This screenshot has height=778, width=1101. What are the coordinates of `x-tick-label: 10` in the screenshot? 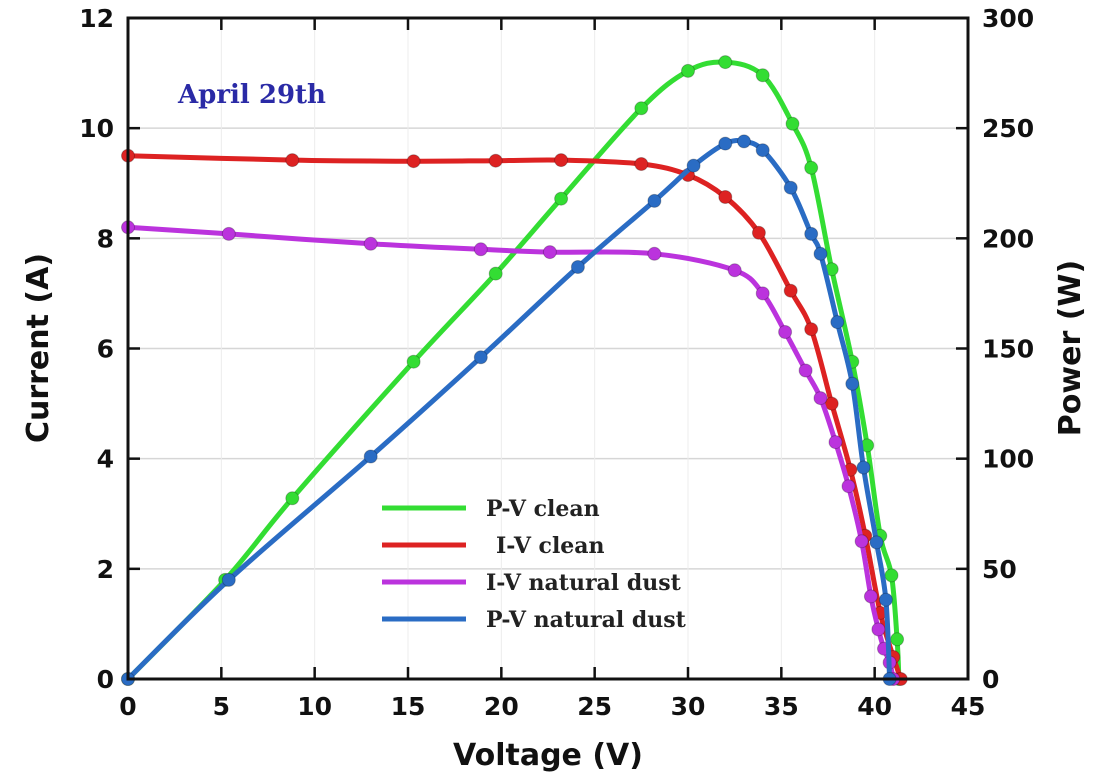 It's located at (314, 706).